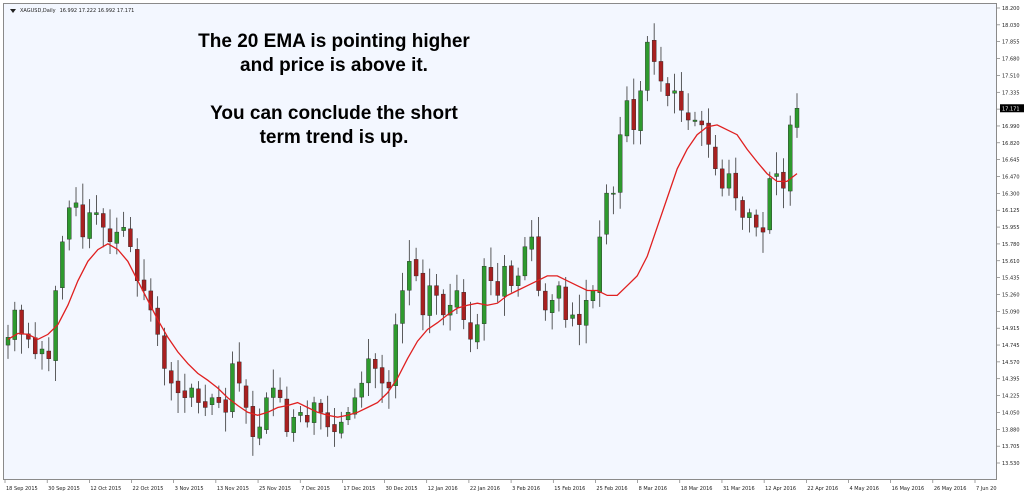  I want to click on price-tick-label: 17.855, so click(1011, 43).